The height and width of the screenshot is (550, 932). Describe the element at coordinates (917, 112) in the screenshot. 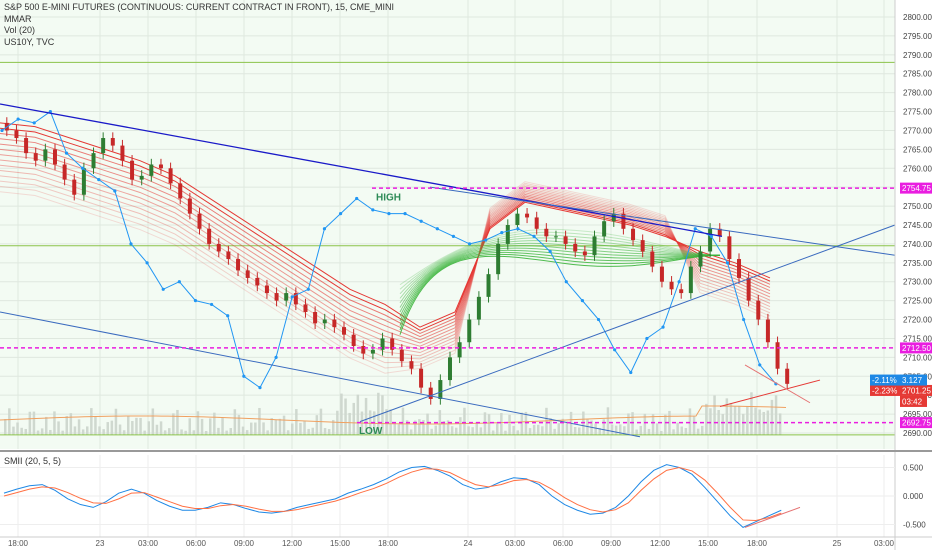

I see `y-tick-label: 2775.00` at that location.